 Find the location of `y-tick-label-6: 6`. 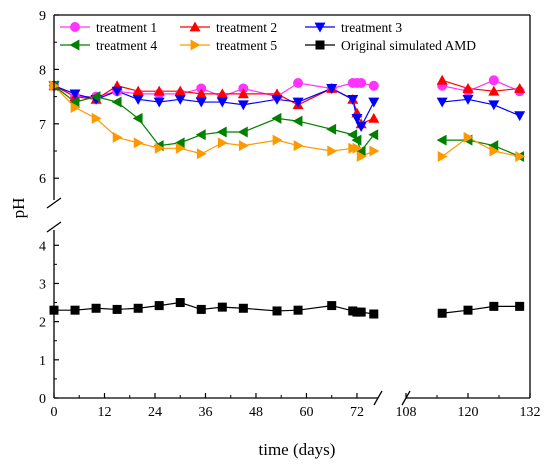

y-tick-label-6: 6 is located at coordinates (42, 179).